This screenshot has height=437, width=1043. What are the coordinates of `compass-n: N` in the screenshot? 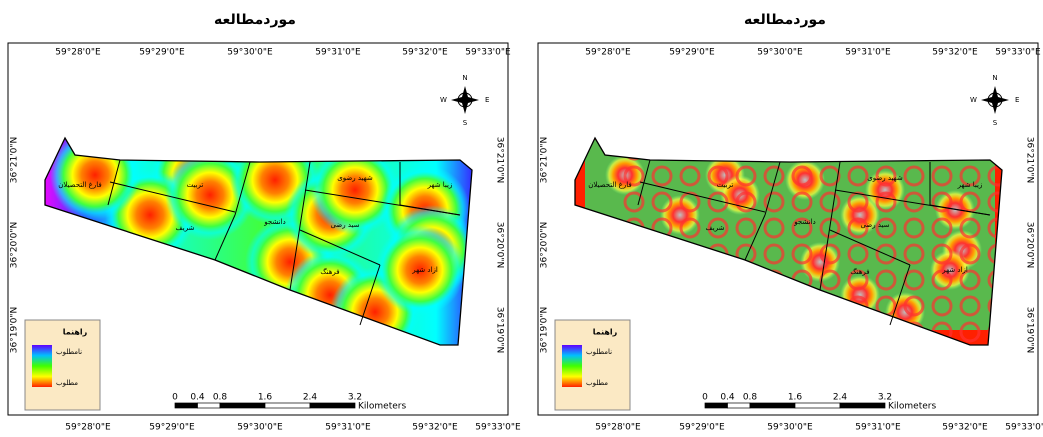 It's located at (464, 78).